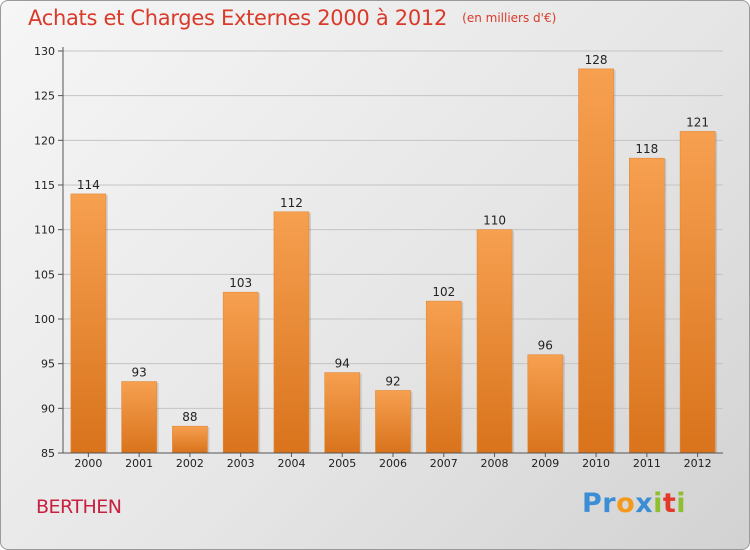 The height and width of the screenshot is (550, 750). I want to click on value-label: 92, so click(392, 381).